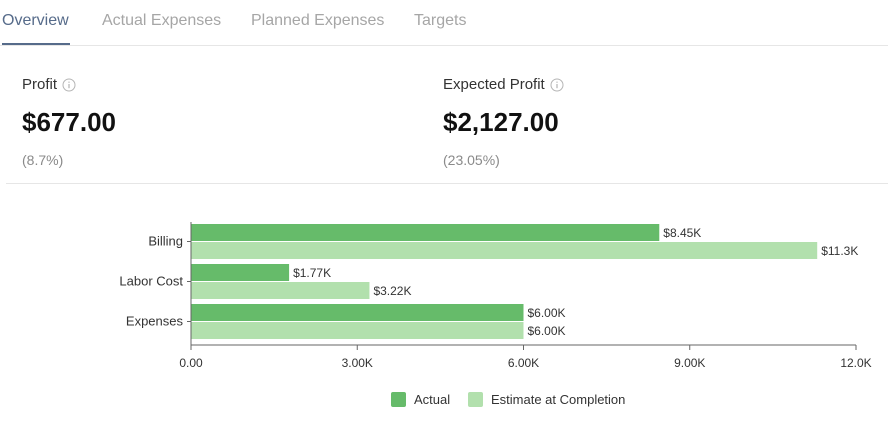  I want to click on active-tab-indicator, so click(36, 44).